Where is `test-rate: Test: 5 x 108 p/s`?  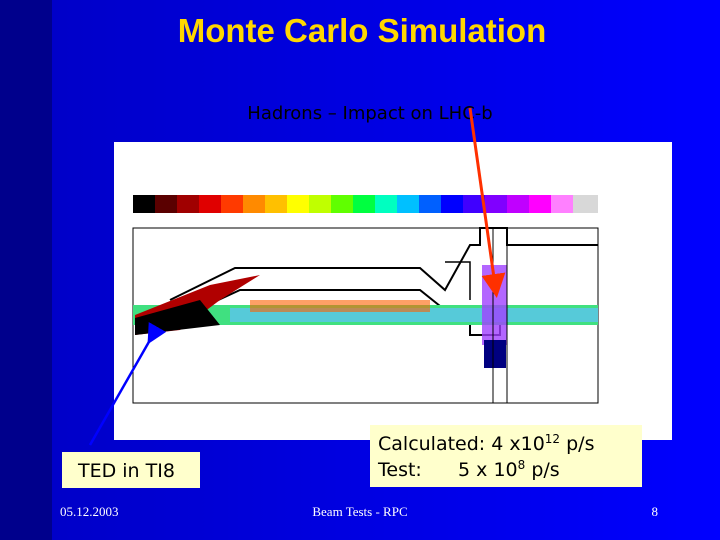 test-rate: Test: 5 x 108 p/s is located at coordinates (468, 469).